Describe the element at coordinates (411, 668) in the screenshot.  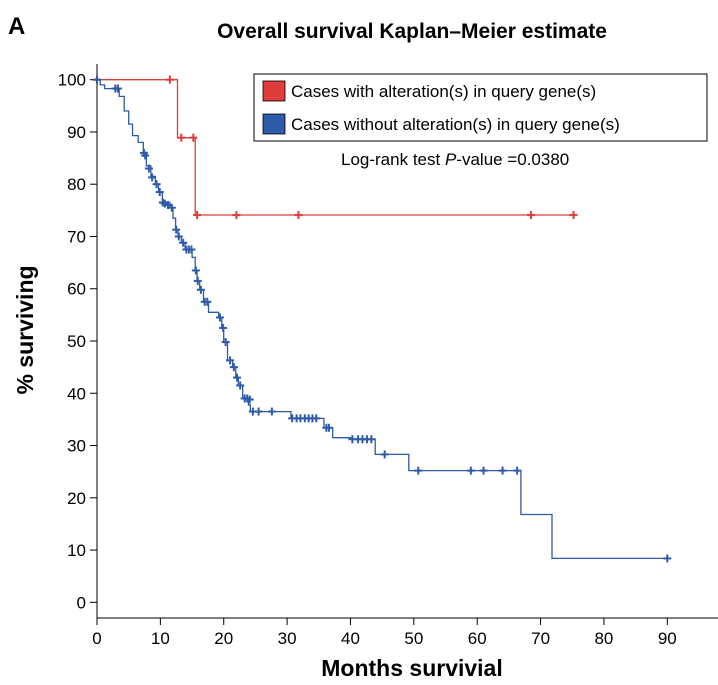
I see `x-axis-title: Months survivial` at that location.